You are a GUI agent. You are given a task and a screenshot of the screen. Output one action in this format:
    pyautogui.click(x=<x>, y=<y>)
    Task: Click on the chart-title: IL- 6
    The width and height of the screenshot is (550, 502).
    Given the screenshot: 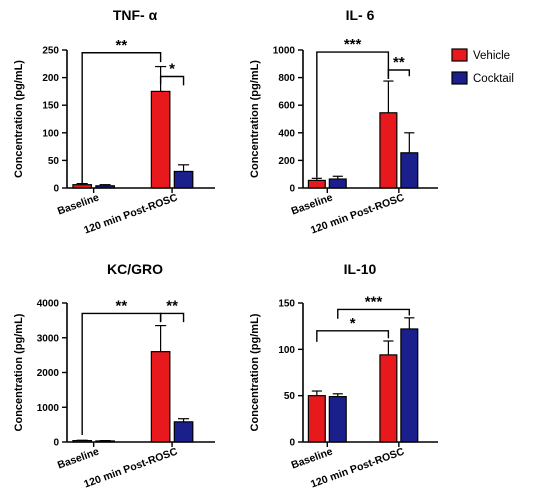 What is the action you would take?
    pyautogui.click(x=360, y=15)
    